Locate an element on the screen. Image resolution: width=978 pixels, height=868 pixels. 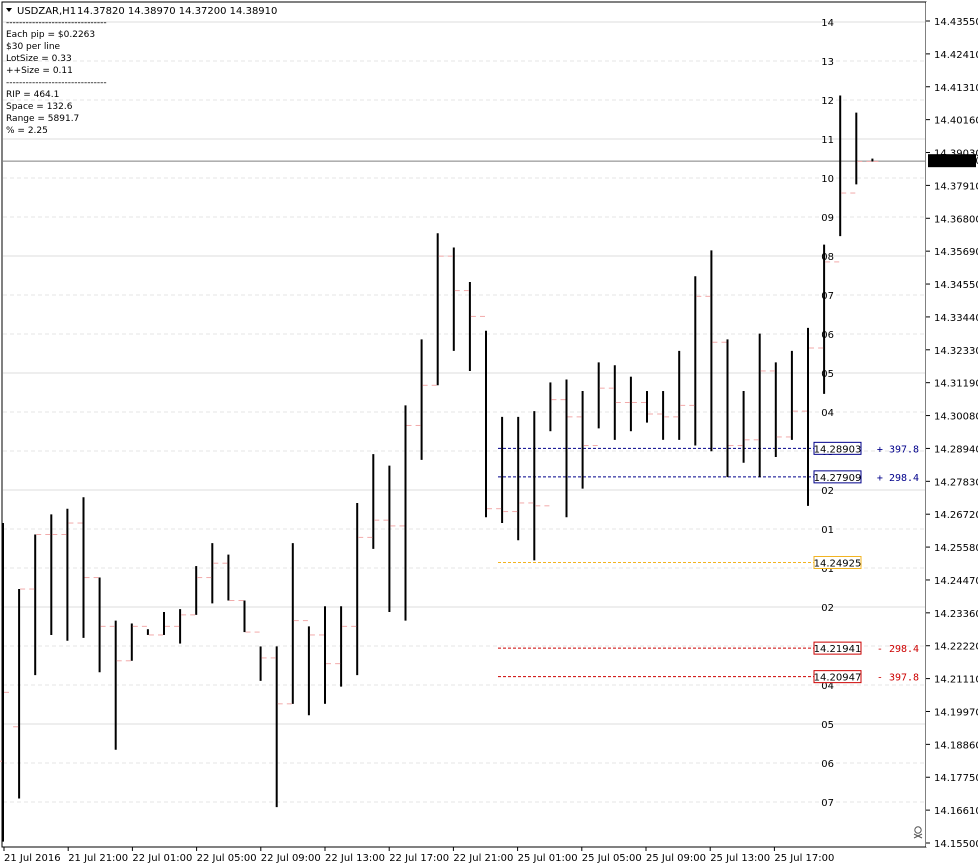
info-line: Space = 132.6 is located at coordinates (39, 107).